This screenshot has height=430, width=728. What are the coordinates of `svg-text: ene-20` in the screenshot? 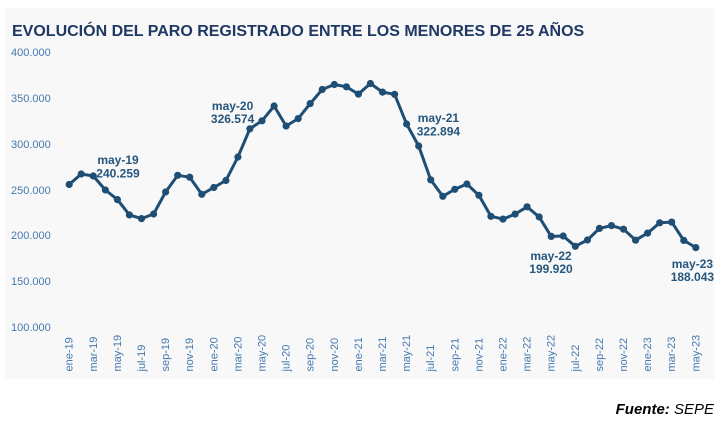 It's located at (214, 354).